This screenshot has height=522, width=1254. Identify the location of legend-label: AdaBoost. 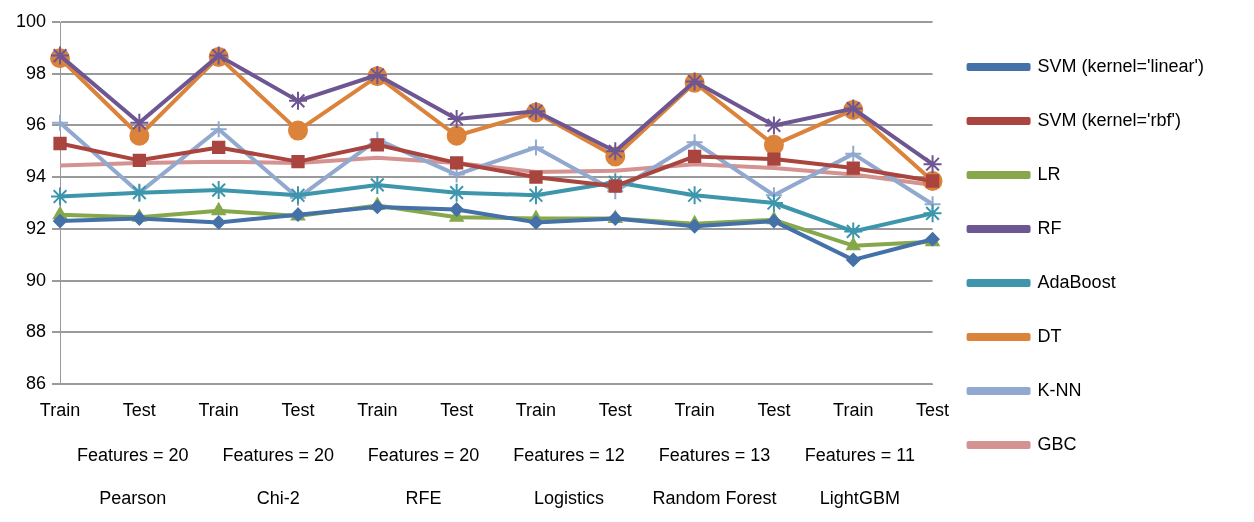
(1076, 281).